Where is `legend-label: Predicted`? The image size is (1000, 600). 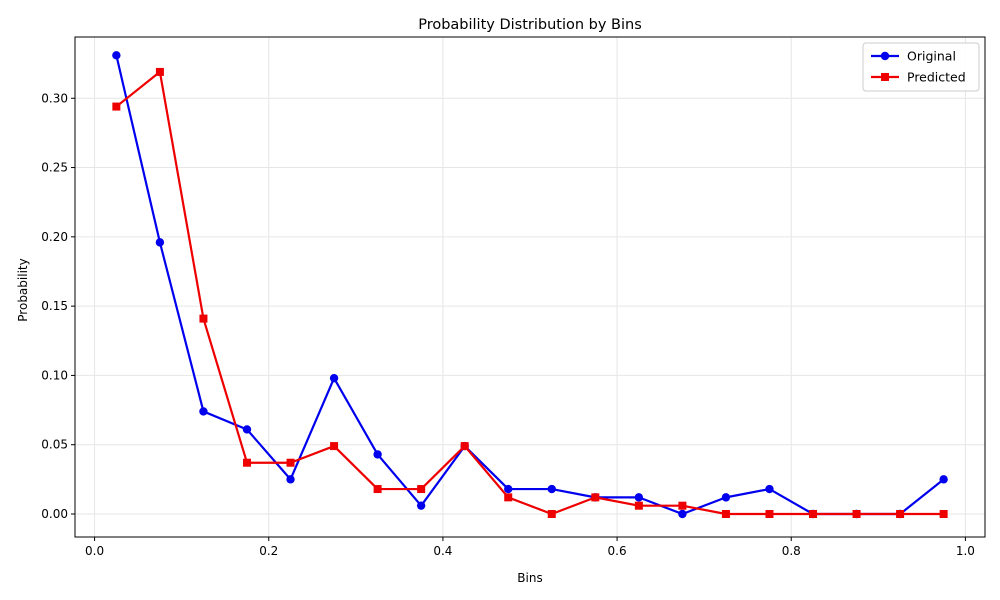
legend-label: Predicted is located at coordinates (936, 77).